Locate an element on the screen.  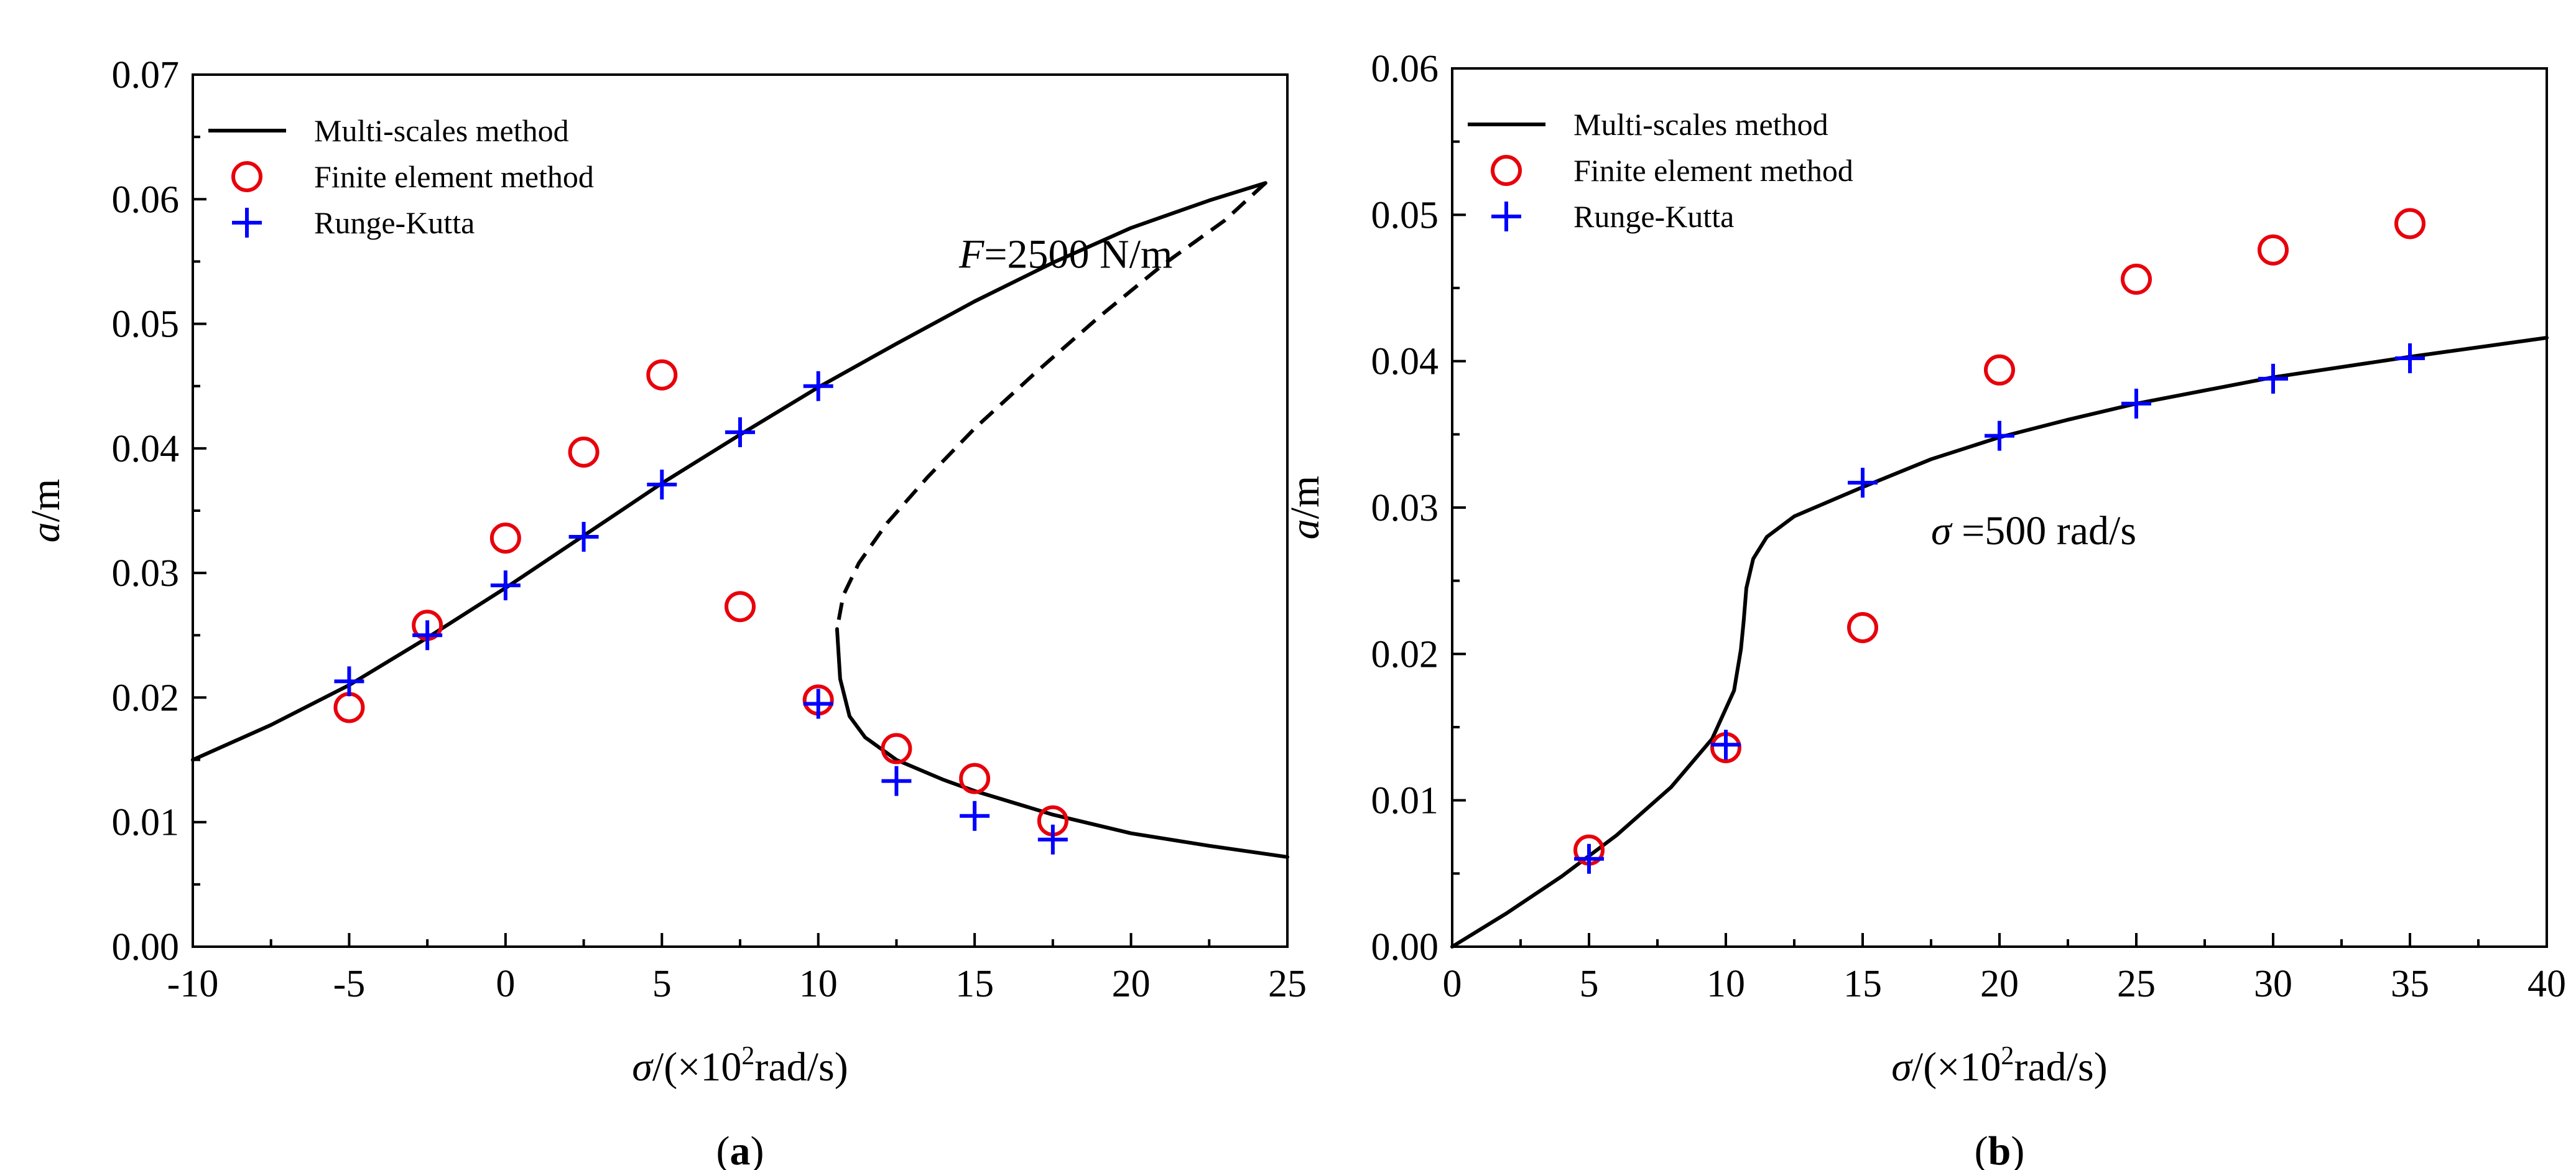
x-tick-label: 40 is located at coordinates (2546, 984).